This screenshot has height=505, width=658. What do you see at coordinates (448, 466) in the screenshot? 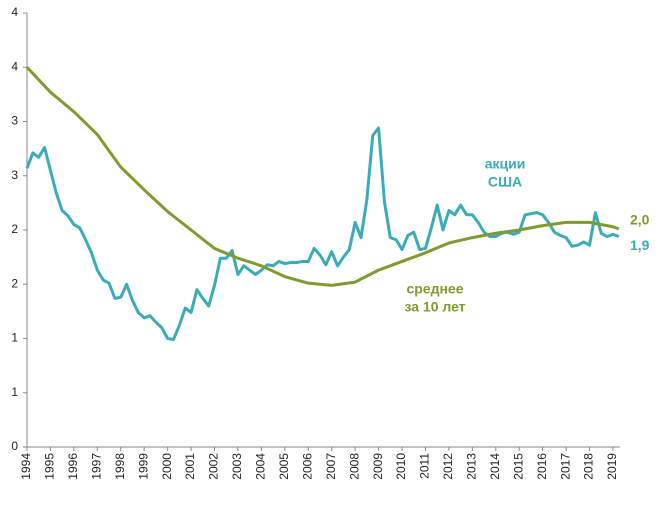
I see `x-tick-label: 2012` at bounding box center [448, 466].